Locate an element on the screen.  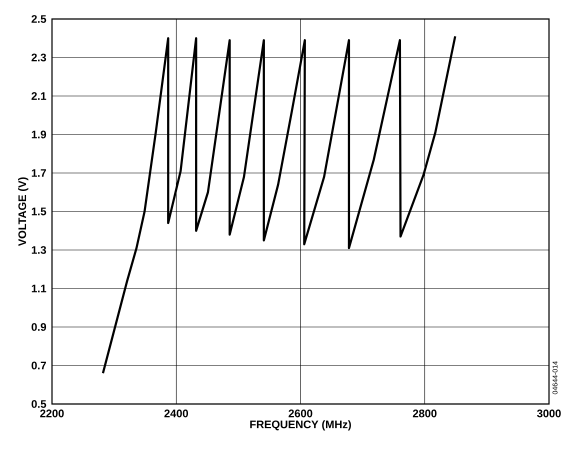
y-tick-label: 2.1 is located at coordinates (39, 96).